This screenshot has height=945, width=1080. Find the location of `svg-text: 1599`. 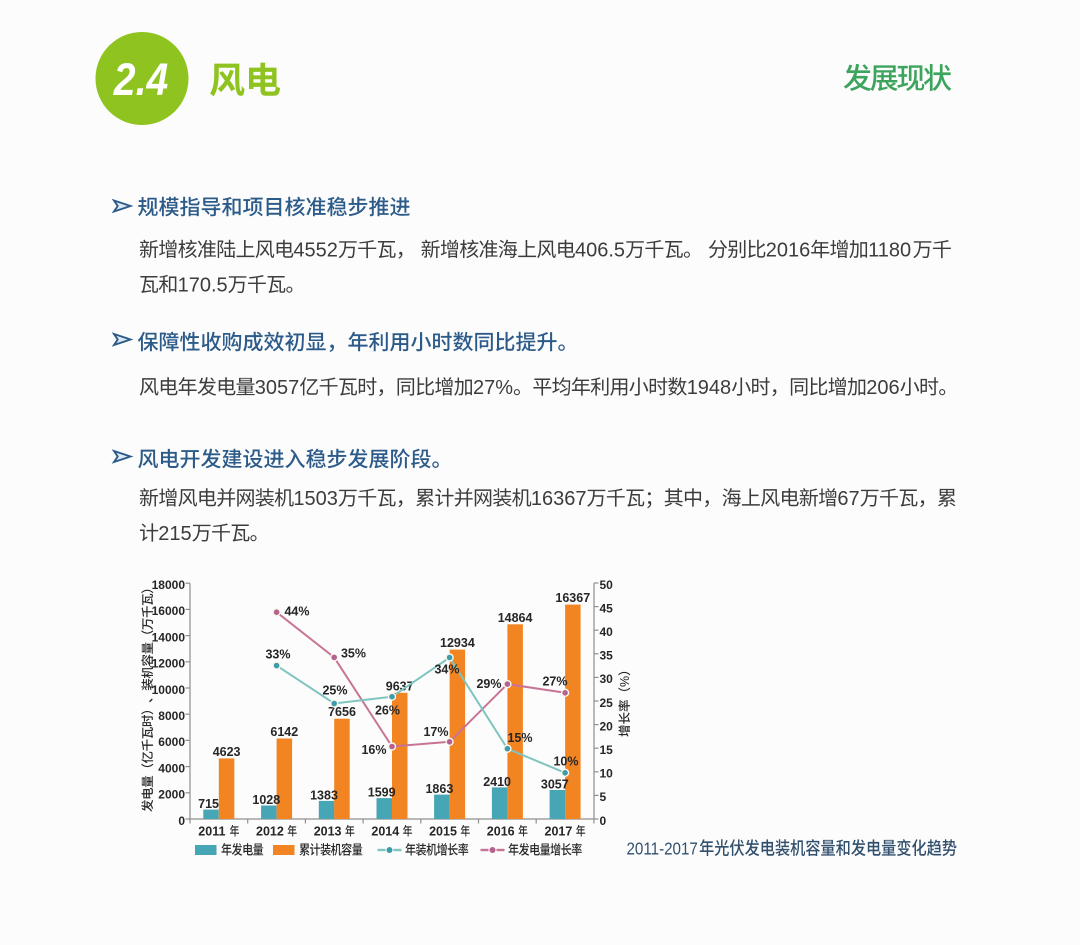

svg-text: 1599 is located at coordinates (382, 793).